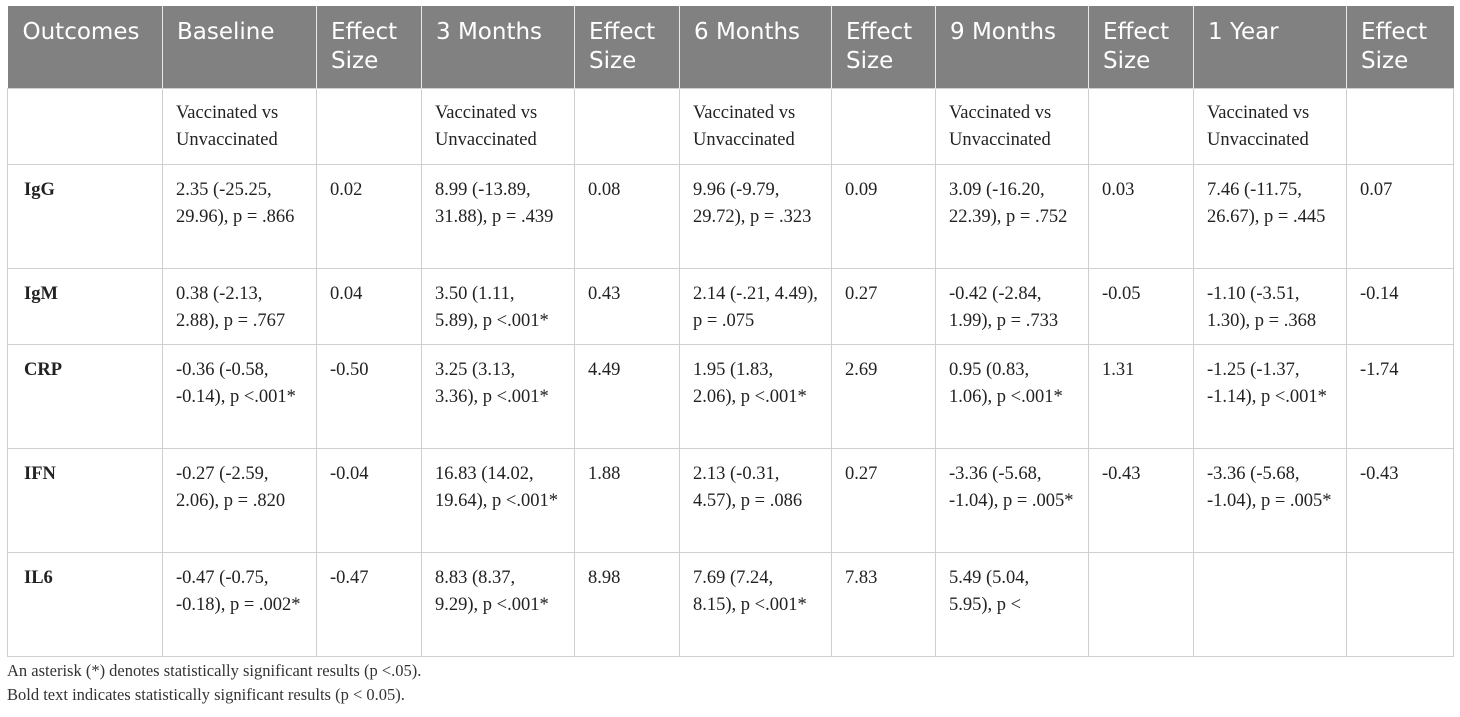 The width and height of the screenshot is (1460, 717). Describe the element at coordinates (85, 47) in the screenshot. I see `header-outcomes: Outcomes` at that location.